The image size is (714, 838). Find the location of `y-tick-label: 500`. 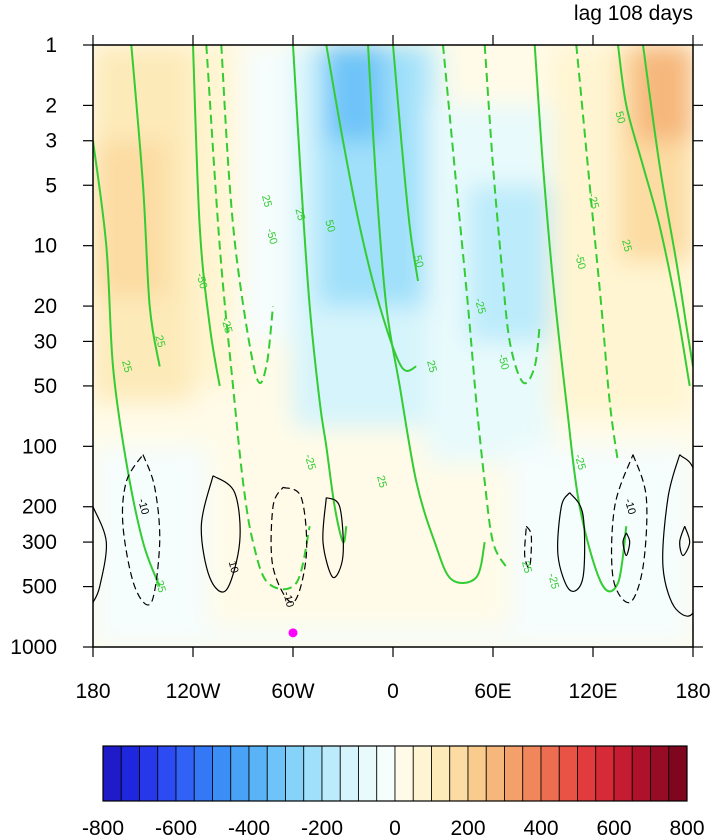

y-tick-label: 500 is located at coordinates (39, 587).